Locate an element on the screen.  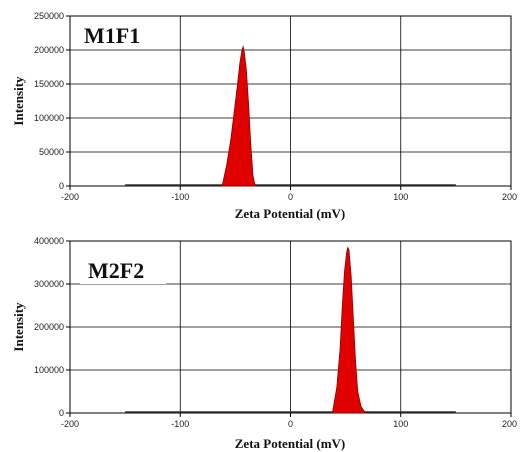
y-tick-label: 250000 is located at coordinates (49, 16).